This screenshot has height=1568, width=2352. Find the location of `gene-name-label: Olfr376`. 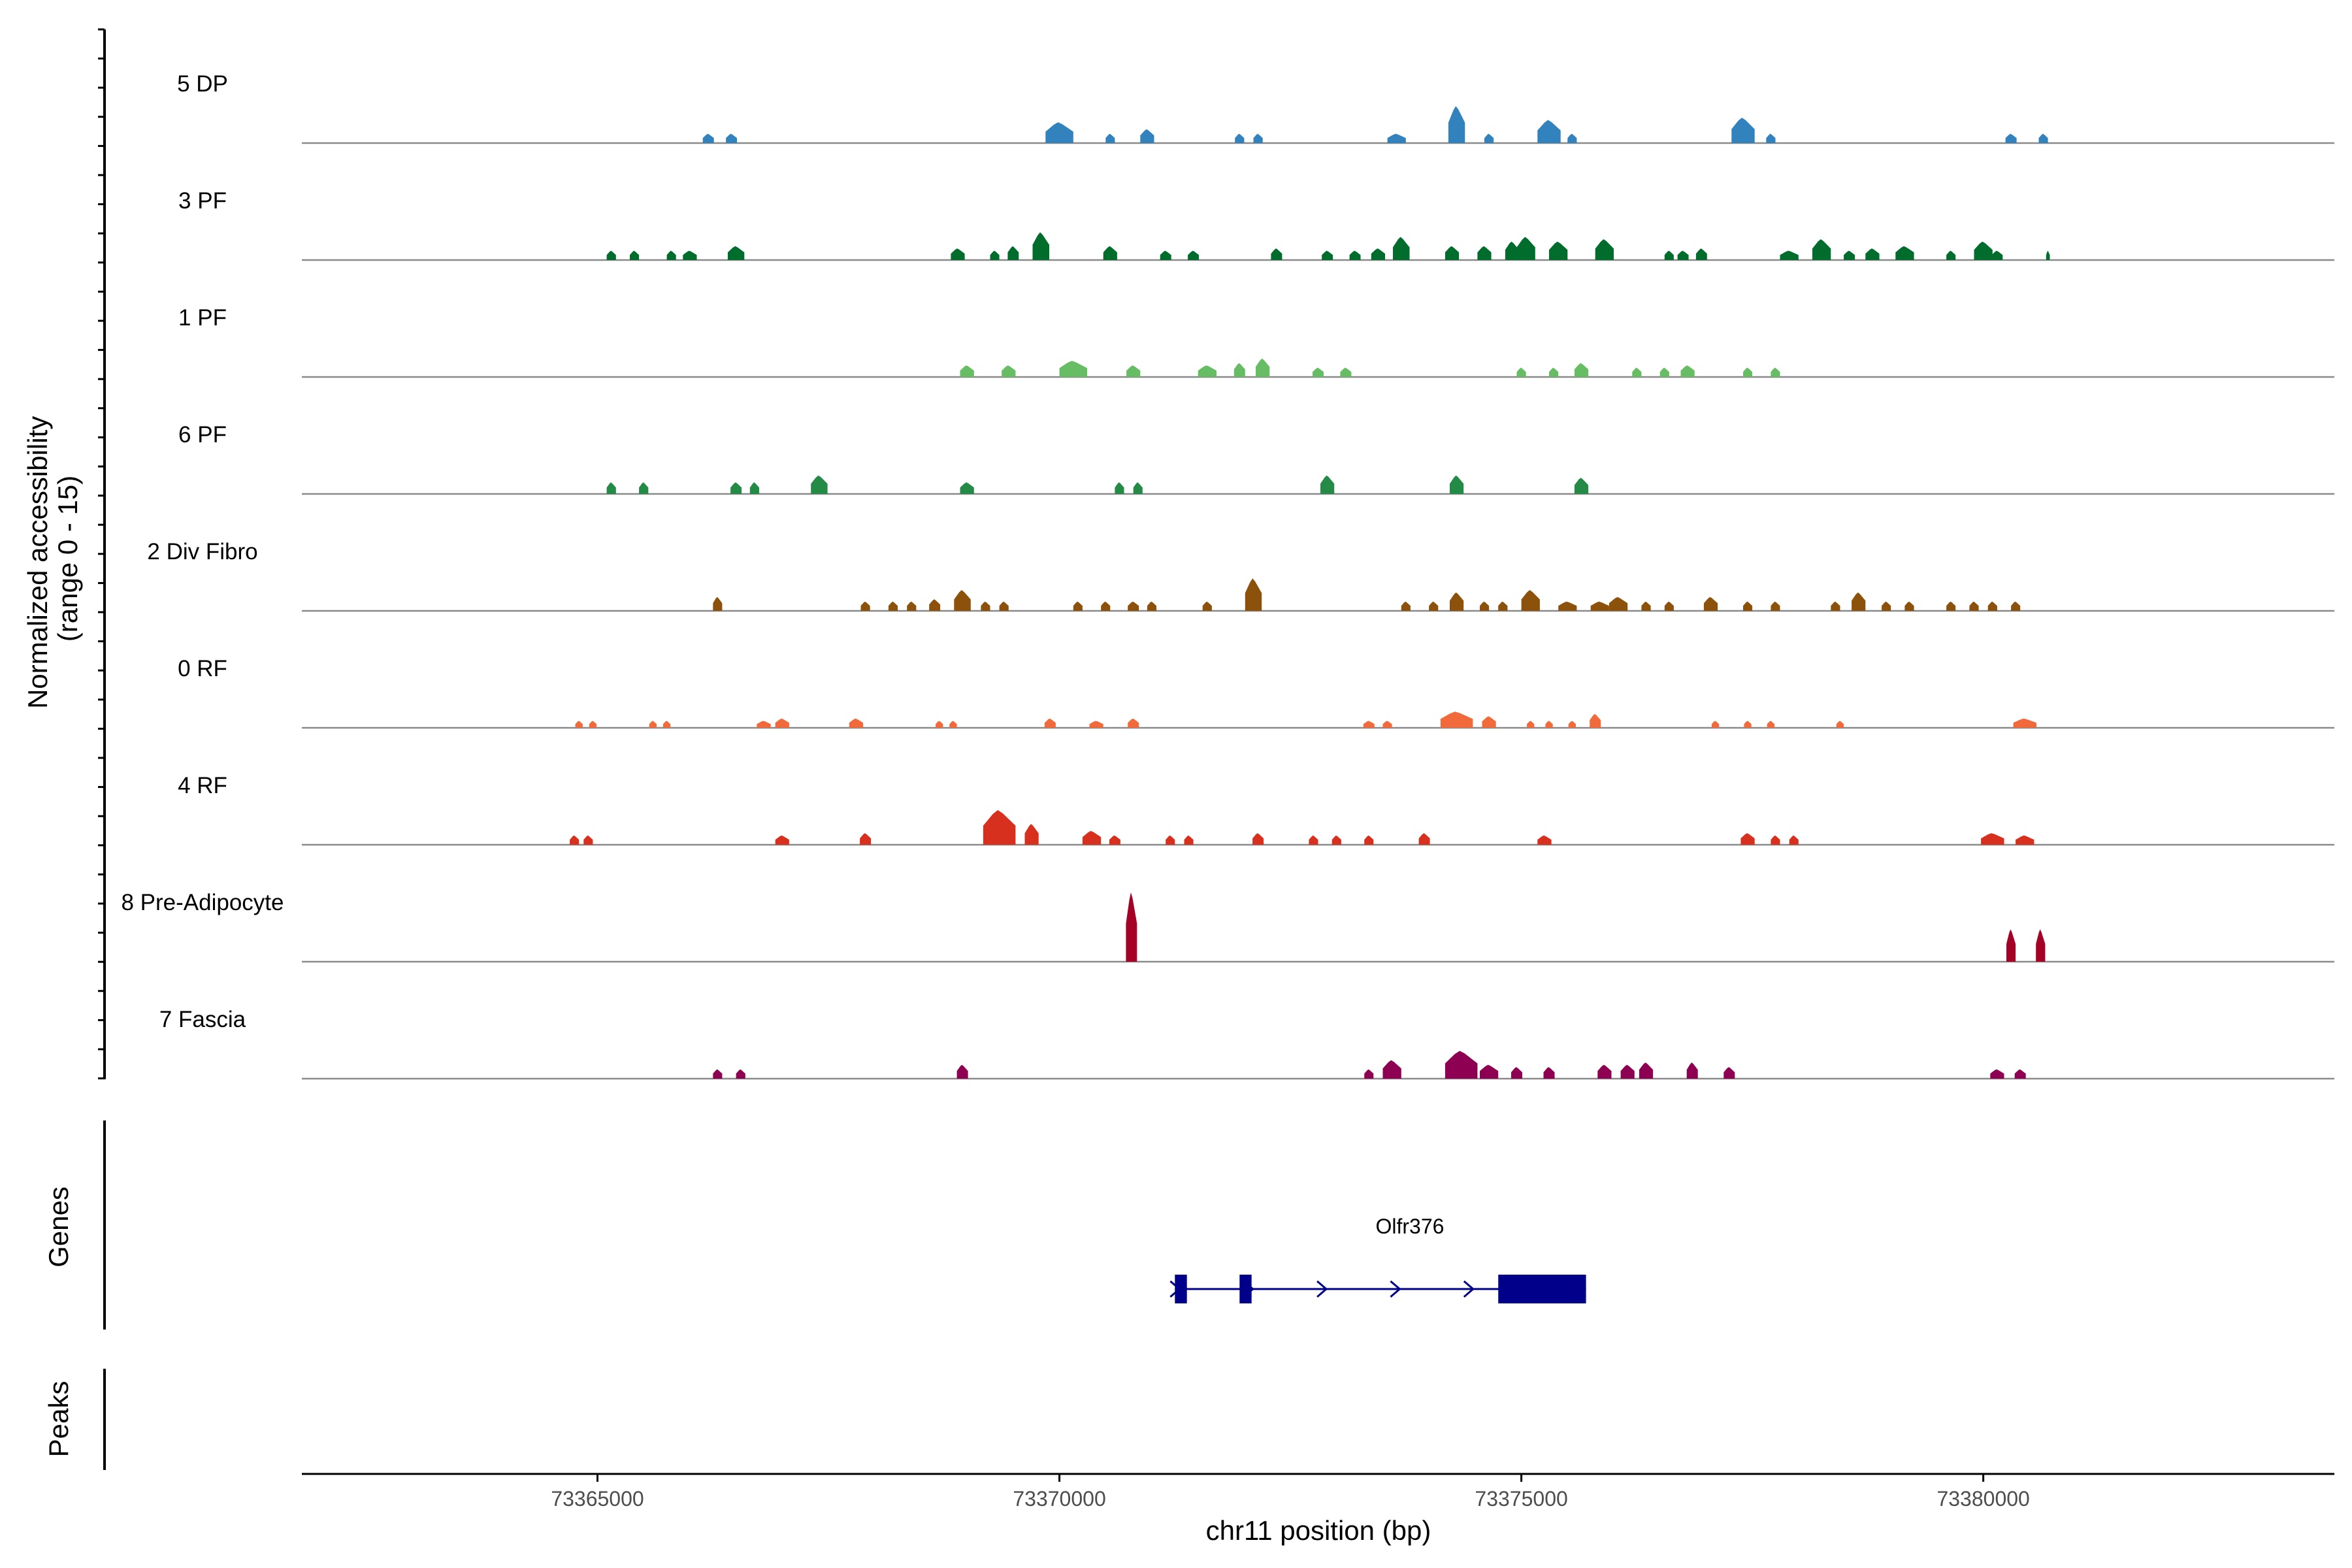

gene-name-label: Olfr376 is located at coordinates (1409, 1226).